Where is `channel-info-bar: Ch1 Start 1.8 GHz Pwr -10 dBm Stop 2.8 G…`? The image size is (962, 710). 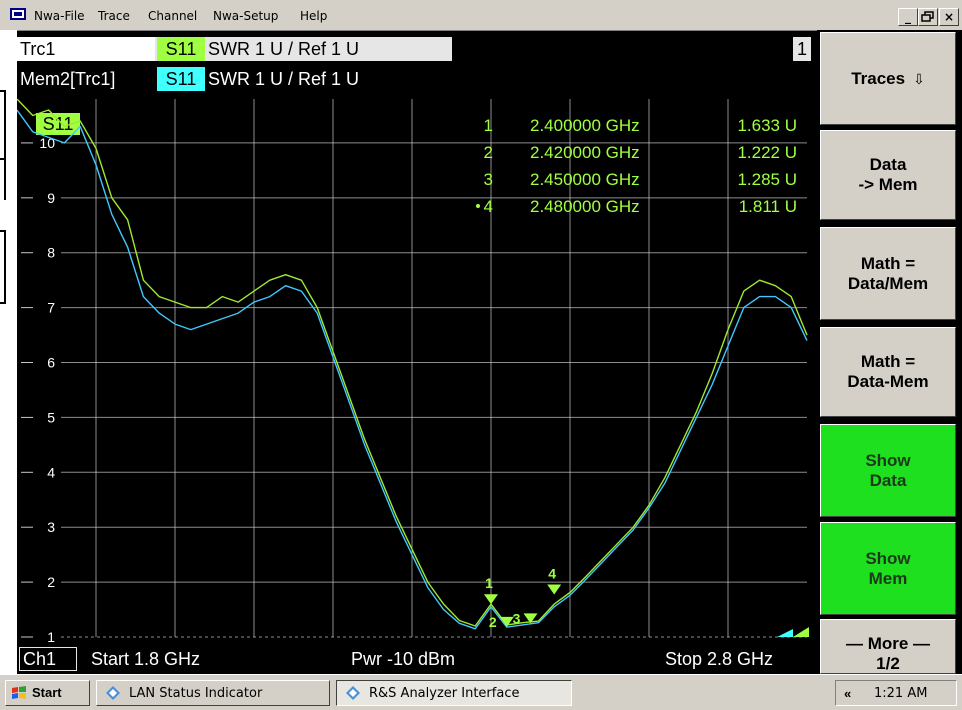 channel-info-bar: Ch1 Start 1.8 GHz Pwr -10 dBm Stop 2.8 G… is located at coordinates (417, 659).